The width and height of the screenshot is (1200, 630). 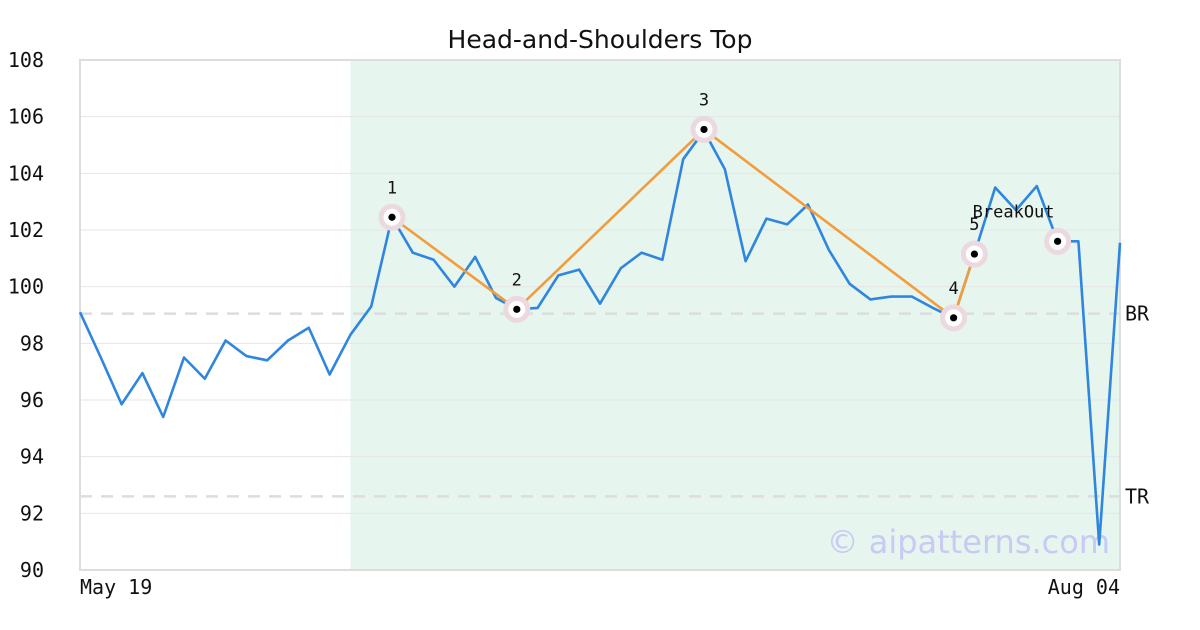 I want to click on y-tick-label: 106, so click(x=26, y=117).